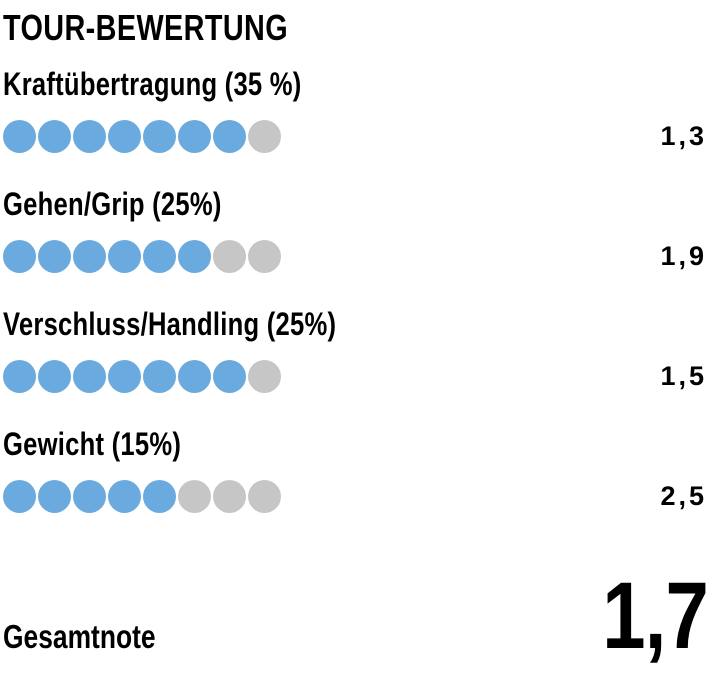 This screenshot has width=712, height=697. What do you see at coordinates (355, 324) in the screenshot?
I see `rating-category-line: Verschluss/Handling (25%)` at bounding box center [355, 324].